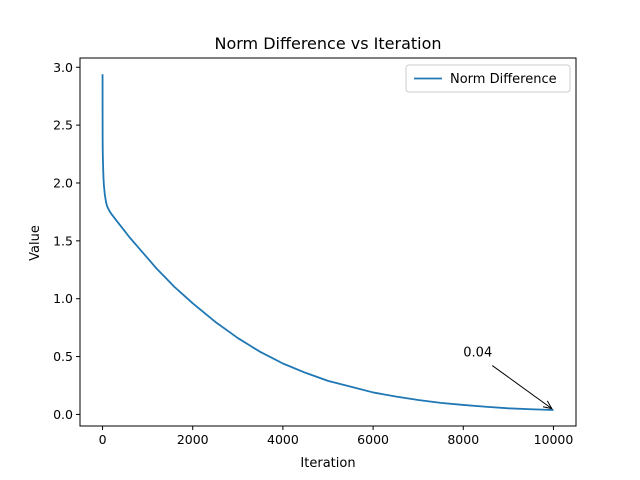 The height and width of the screenshot is (480, 640). I want to click on y-tick-label-5: 2.5, so click(63, 125).